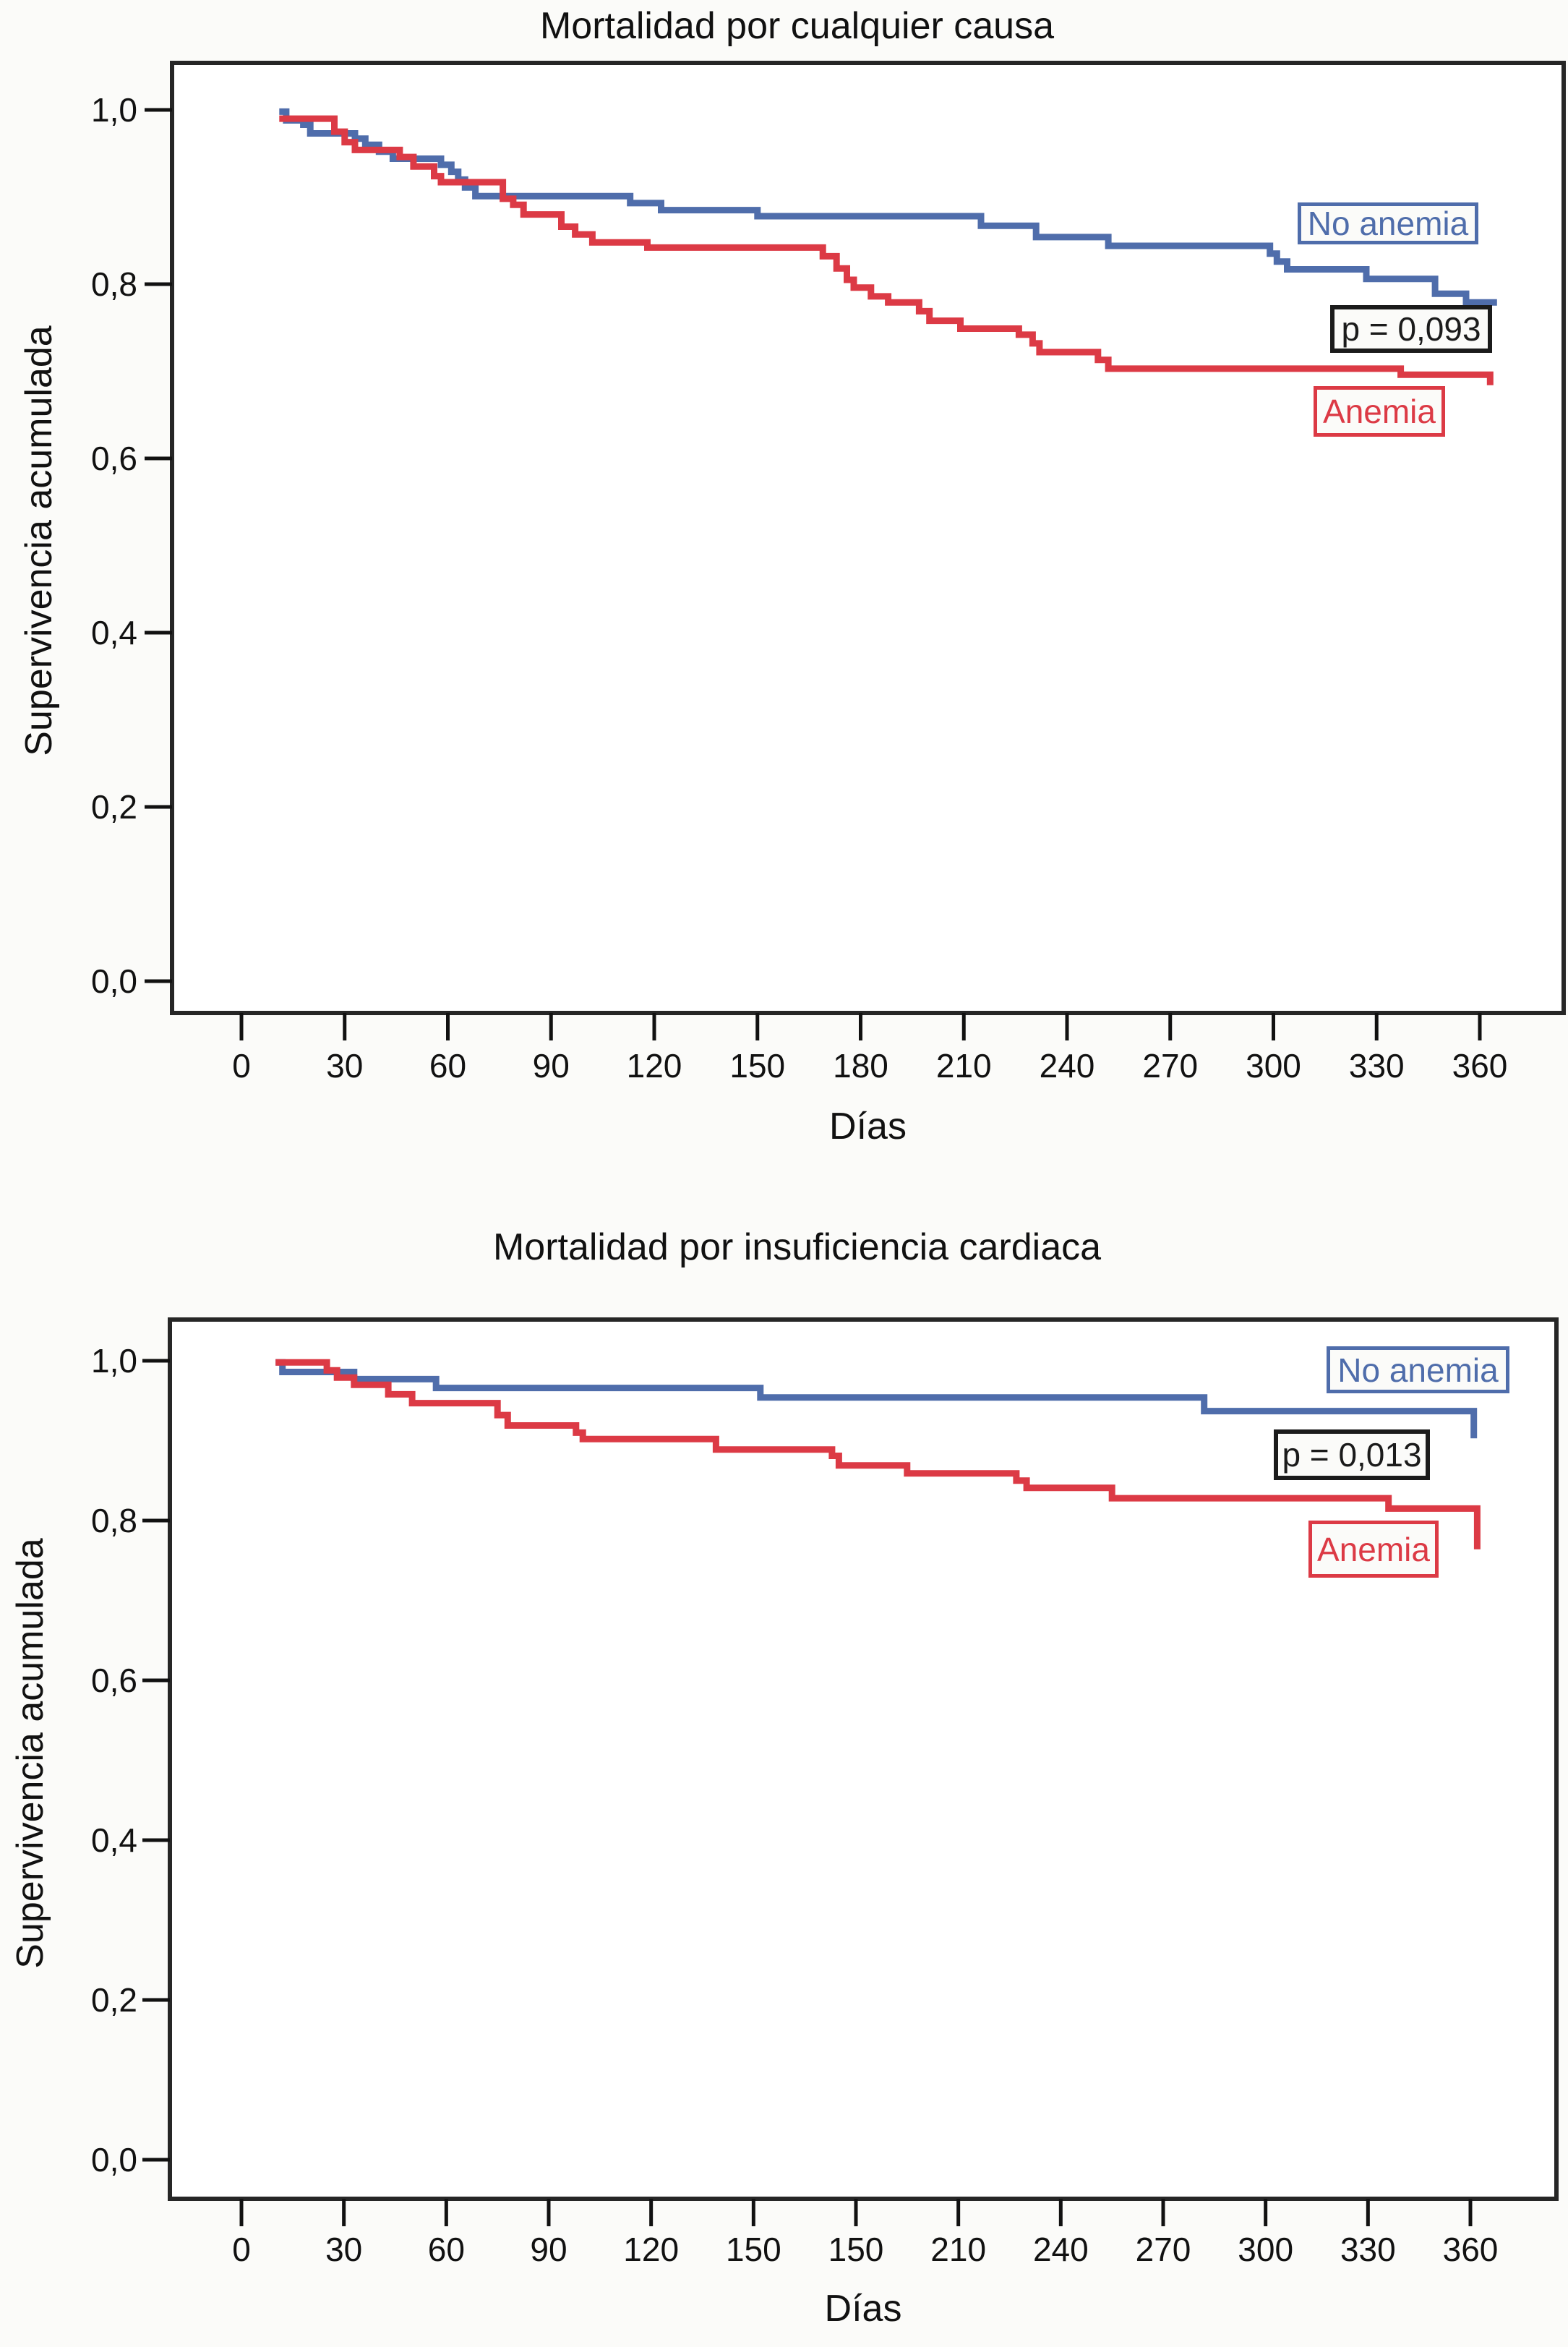 The height and width of the screenshot is (2347, 1568). Describe the element at coordinates (797, 26) in the screenshot. I see `chart-title: Mortalidad por cualquier causa` at that location.